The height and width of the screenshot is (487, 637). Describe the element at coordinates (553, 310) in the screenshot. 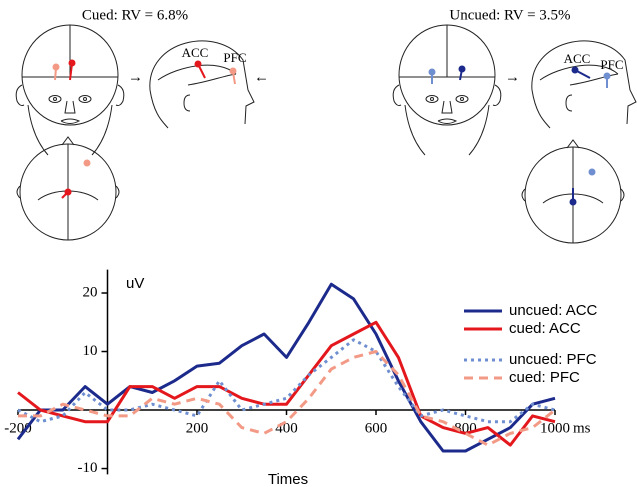

I see `legend-label: uncued: ACC` at that location.